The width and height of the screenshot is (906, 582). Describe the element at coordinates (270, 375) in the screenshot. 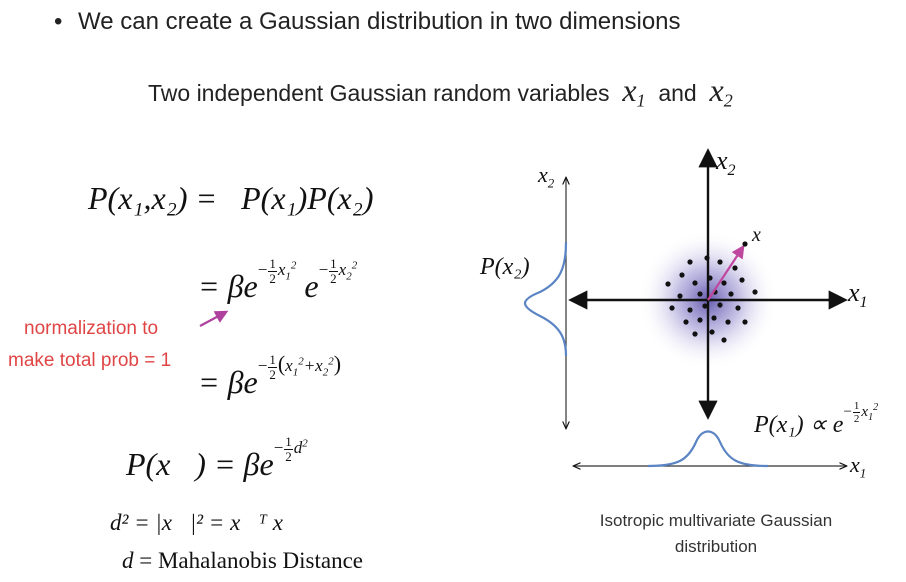

I see `equation-combined: = βe− 1 2 (x12+x22)` at that location.